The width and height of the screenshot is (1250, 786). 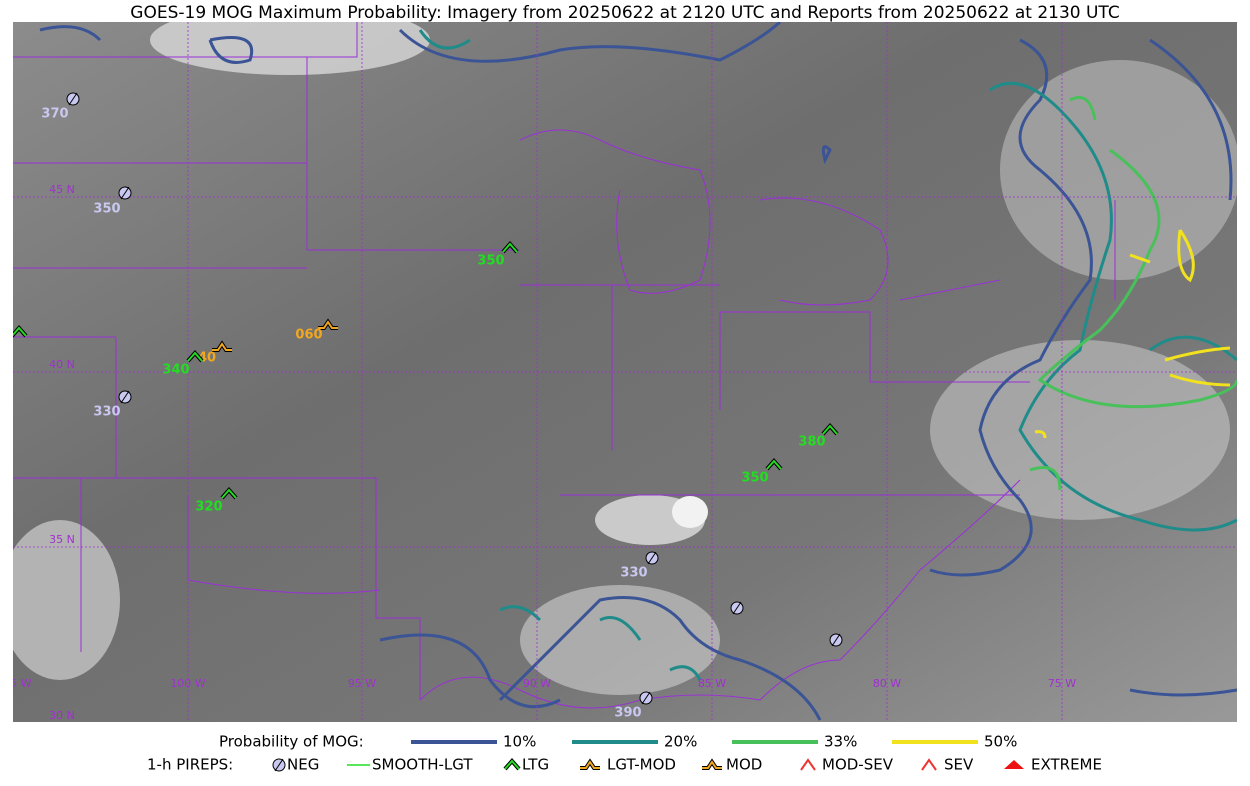 What do you see at coordinates (16, 683) in the screenshot?
I see `lon-label: 105 W` at bounding box center [16, 683].